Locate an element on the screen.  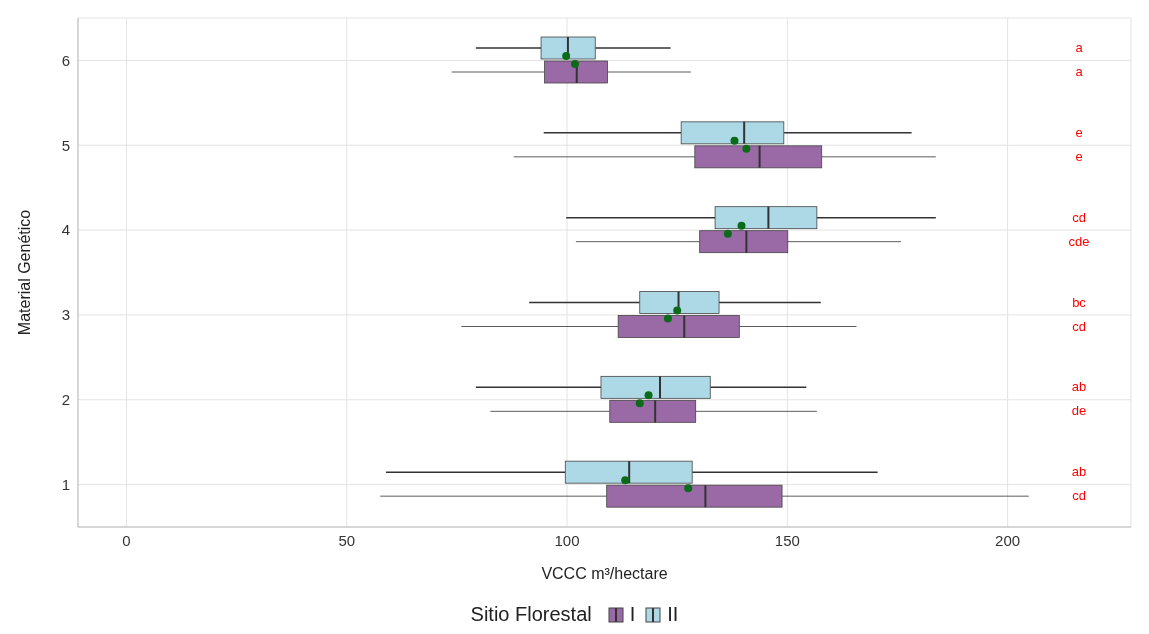
y-tick-label: 2 is located at coordinates (65, 400).